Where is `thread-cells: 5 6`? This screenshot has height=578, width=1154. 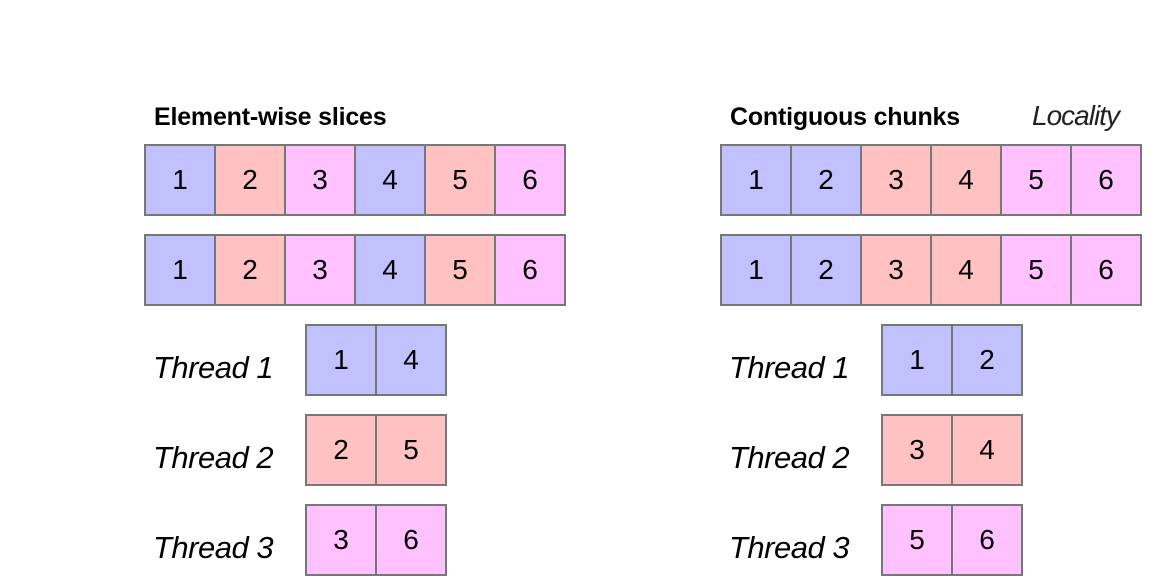 thread-cells: 5 6 is located at coordinates (952, 540).